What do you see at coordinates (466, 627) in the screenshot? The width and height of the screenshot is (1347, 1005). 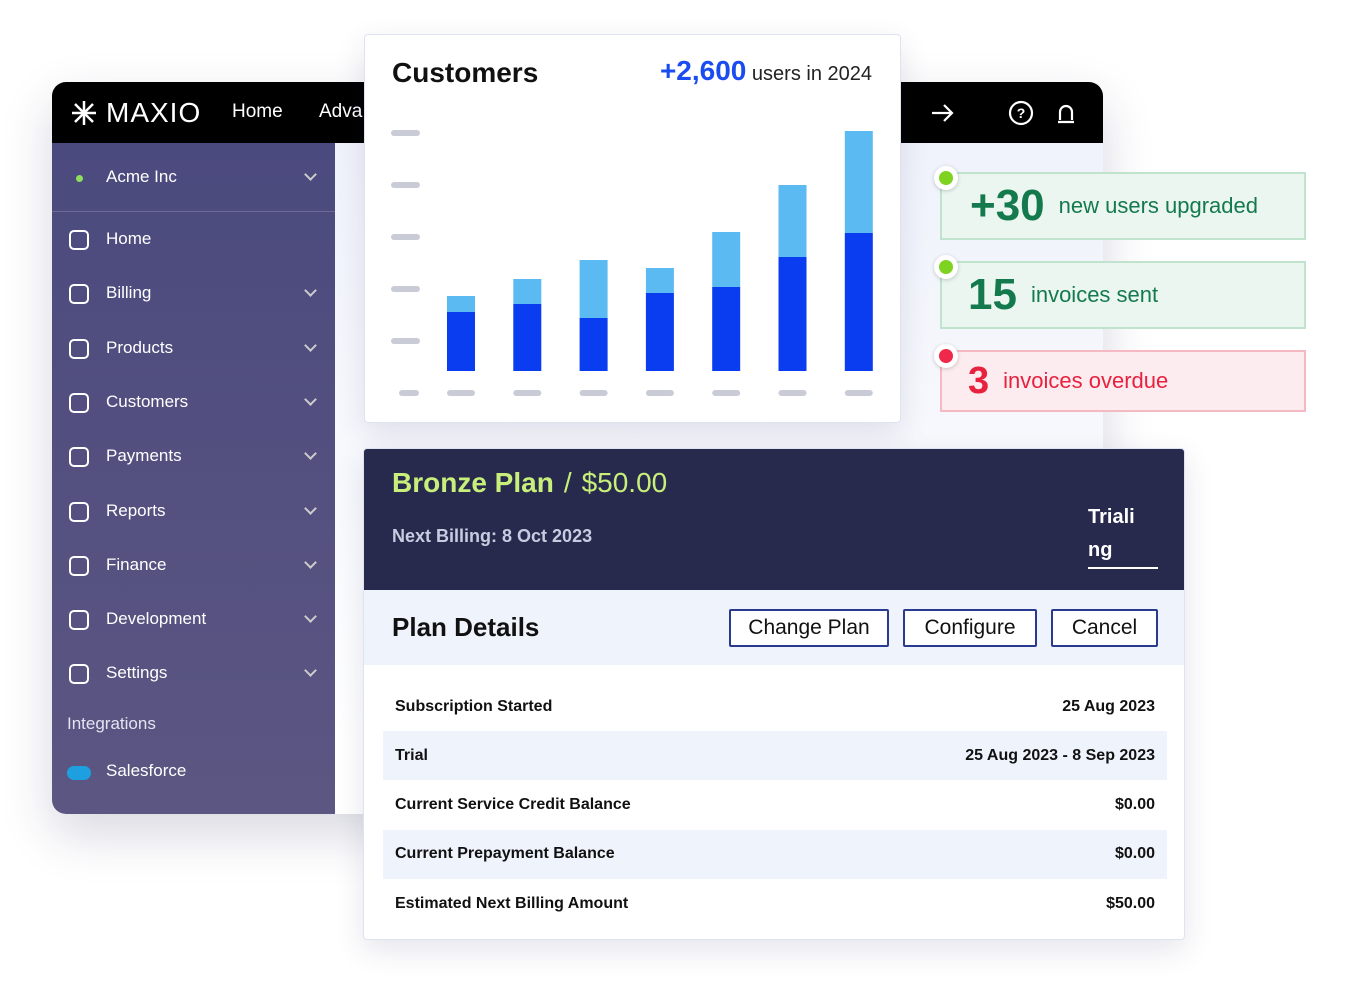 I see `details-title: Plan Details` at bounding box center [466, 627].